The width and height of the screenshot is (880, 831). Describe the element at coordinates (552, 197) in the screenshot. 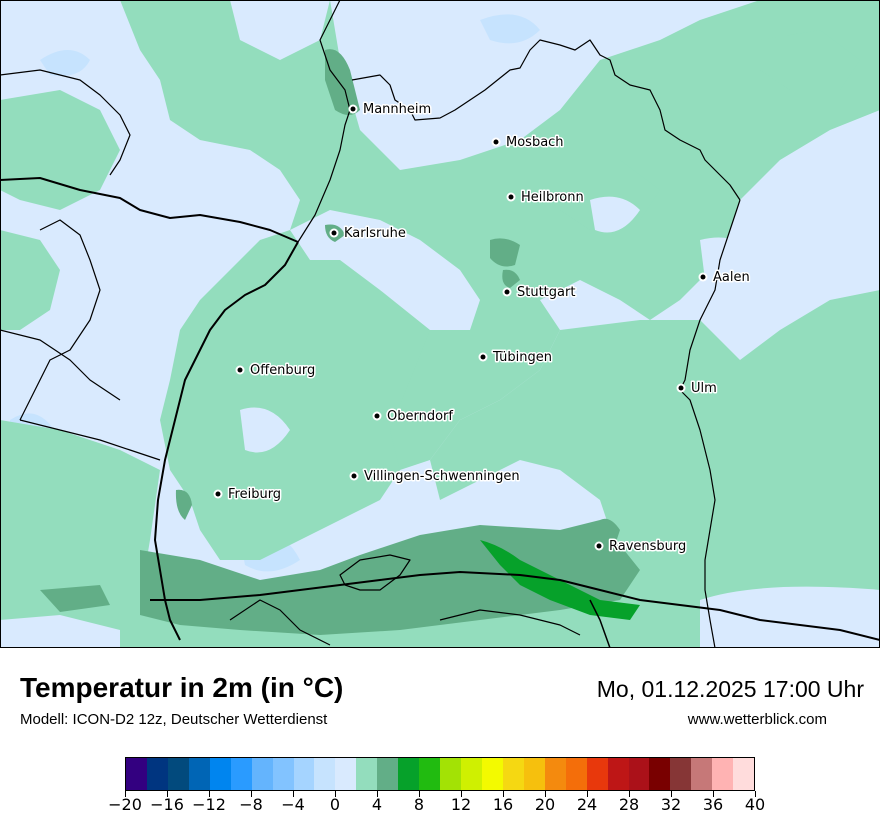

I see `city-label: Heilbronn` at that location.